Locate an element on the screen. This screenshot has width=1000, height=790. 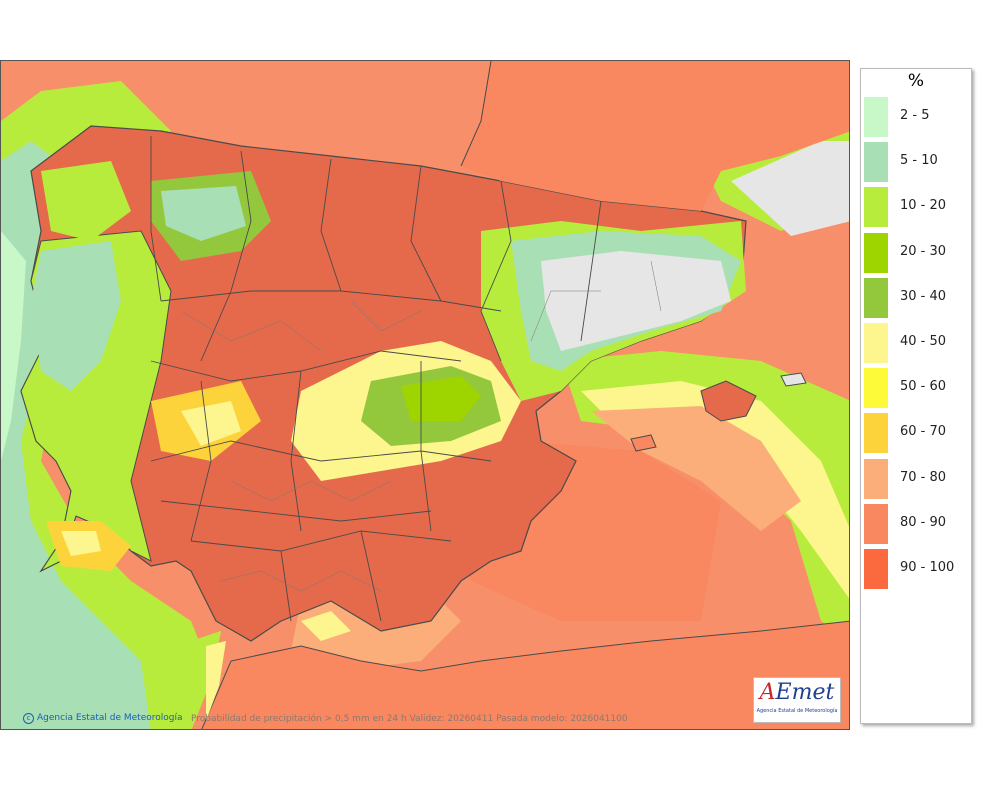
legend-item: 50 - 60 is located at coordinates (916, 387).